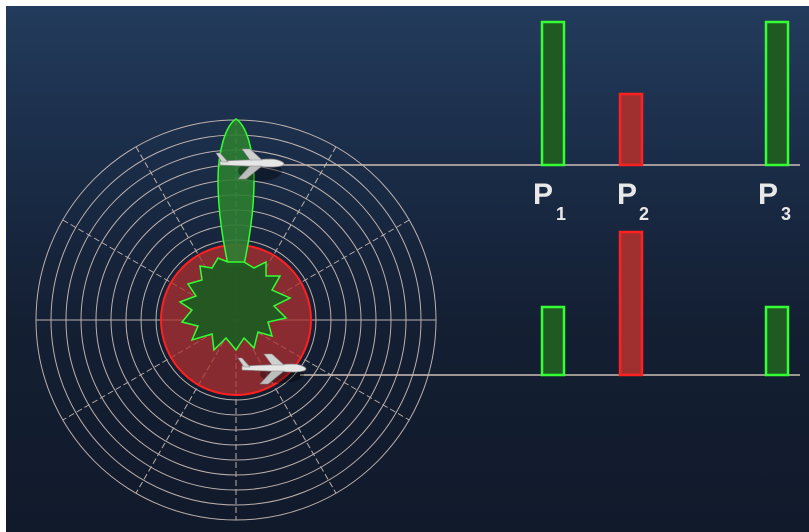  What do you see at coordinates (561, 214) in the screenshot?
I see `pulse-label-p1-sub: 1` at bounding box center [561, 214].